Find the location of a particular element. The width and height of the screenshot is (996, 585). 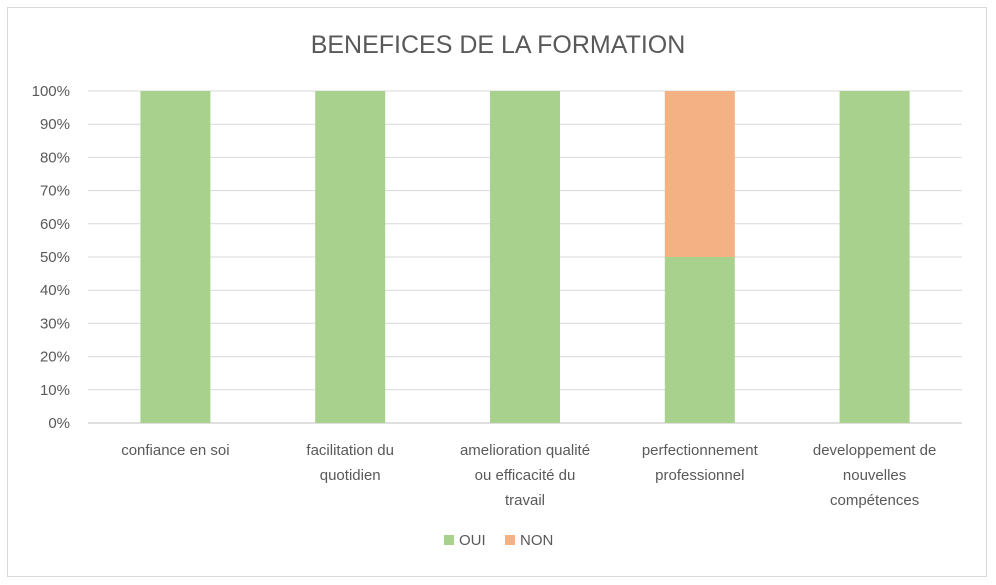

legend-swatch-oui is located at coordinates (449, 540).